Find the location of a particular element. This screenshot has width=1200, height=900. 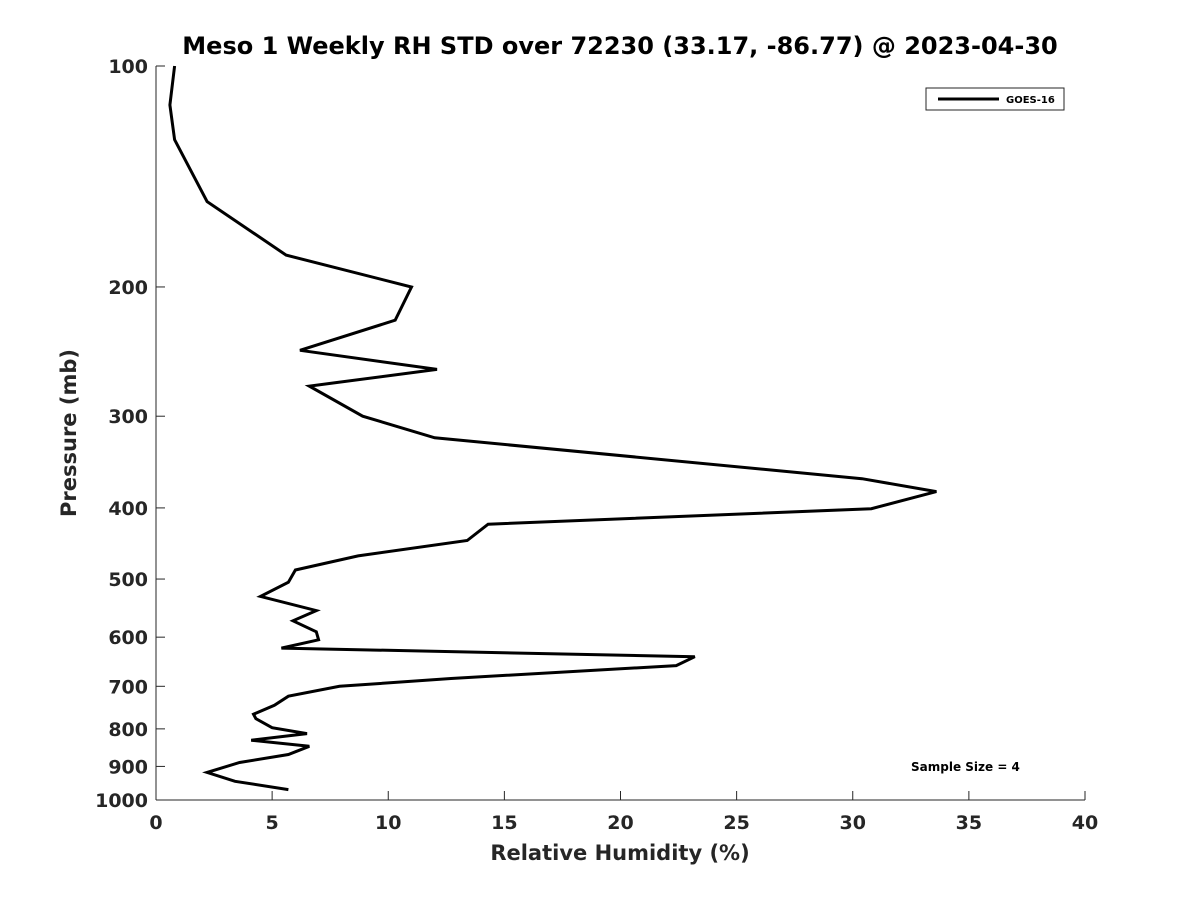

x-tick-label-5: 5 is located at coordinates (272, 823).